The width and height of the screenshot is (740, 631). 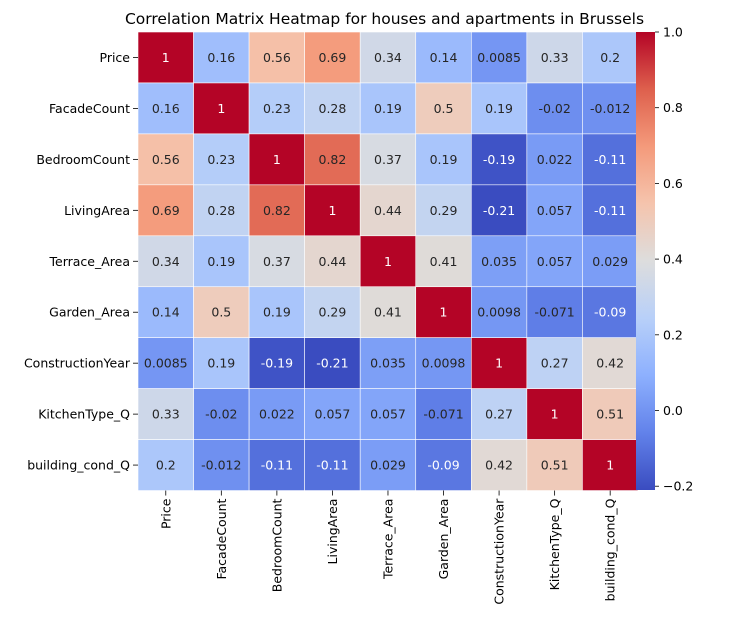 What do you see at coordinates (499, 210) in the screenshot?
I see `cell-value-label: -0.21` at bounding box center [499, 210].